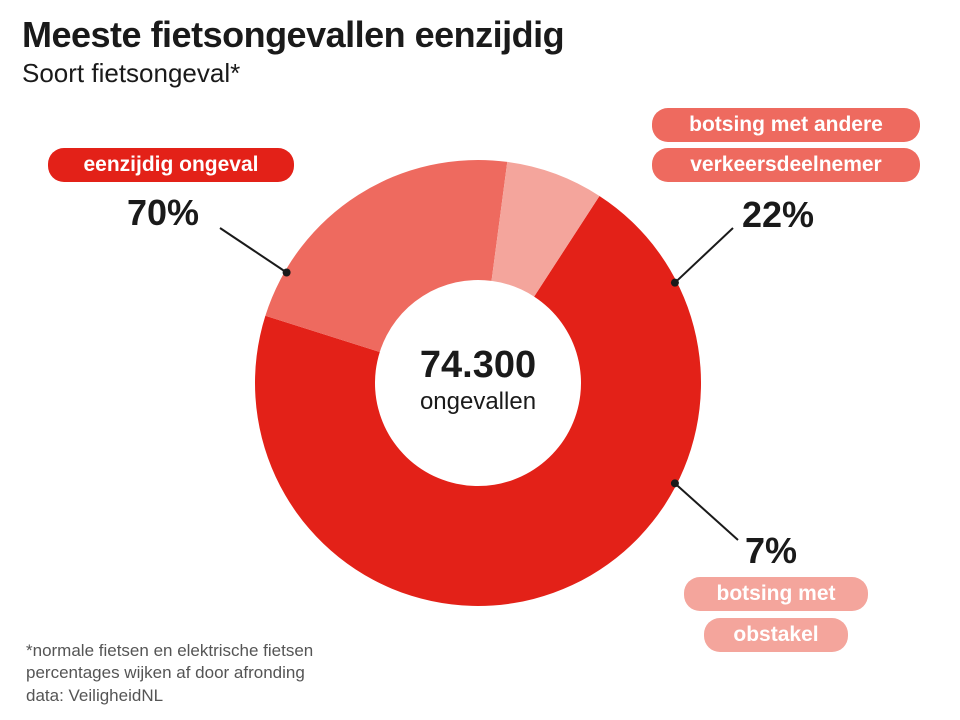 This screenshot has width=960, height=720. I want to click on chart-subtitle: Soort fietsongeval*, so click(131, 73).